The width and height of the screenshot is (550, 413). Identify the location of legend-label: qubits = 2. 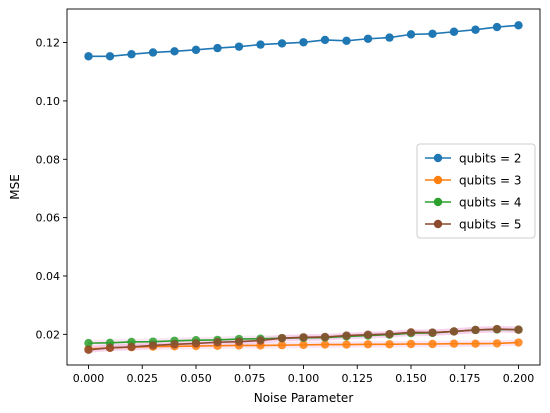
(490, 159).